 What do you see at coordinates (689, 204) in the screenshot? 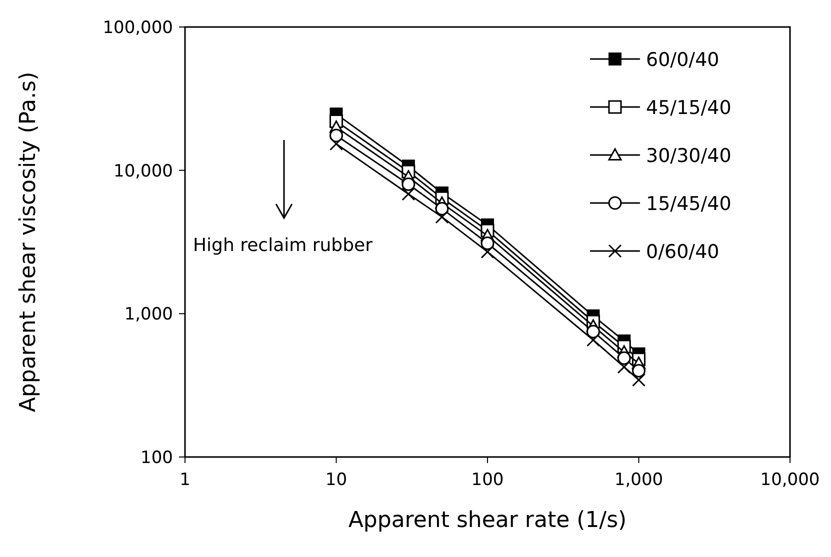
I see `legend-label: 15/45/40` at bounding box center [689, 204].